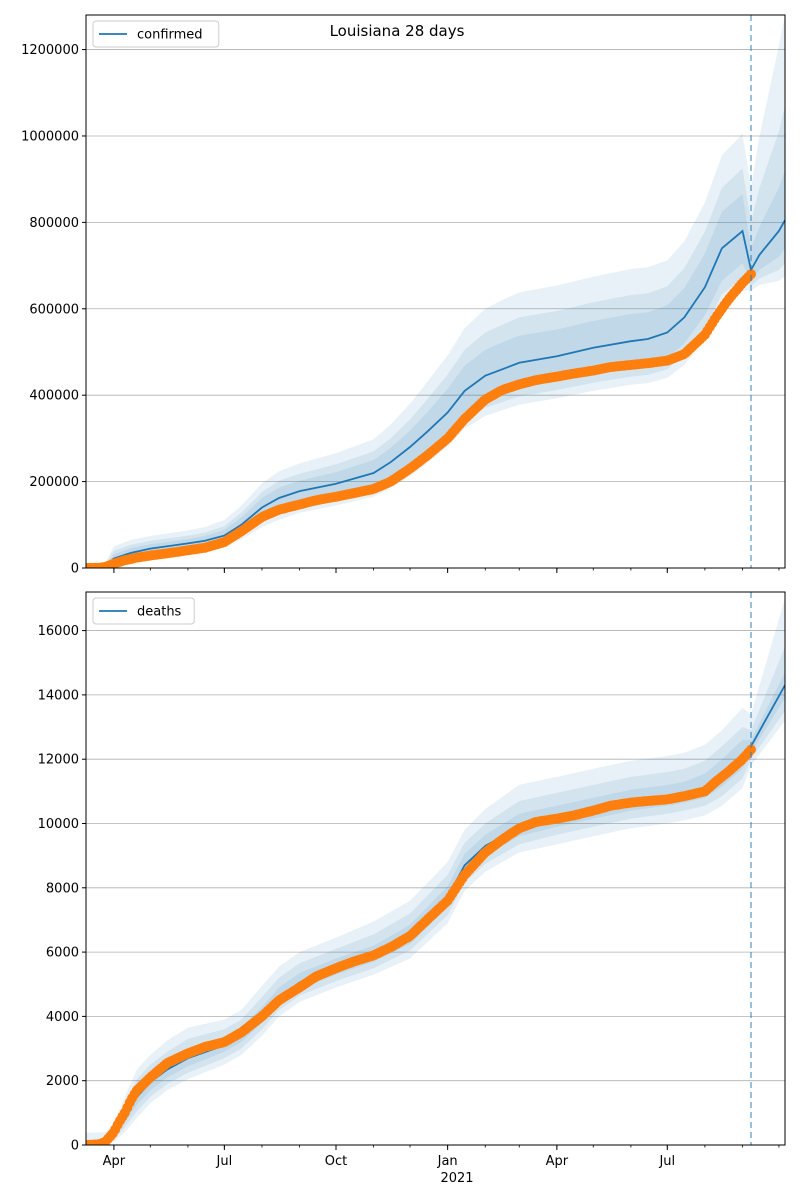 Image resolution: width=800 pixels, height=1200 pixels. I want to click on deaths-legend: deaths, so click(143, 611).